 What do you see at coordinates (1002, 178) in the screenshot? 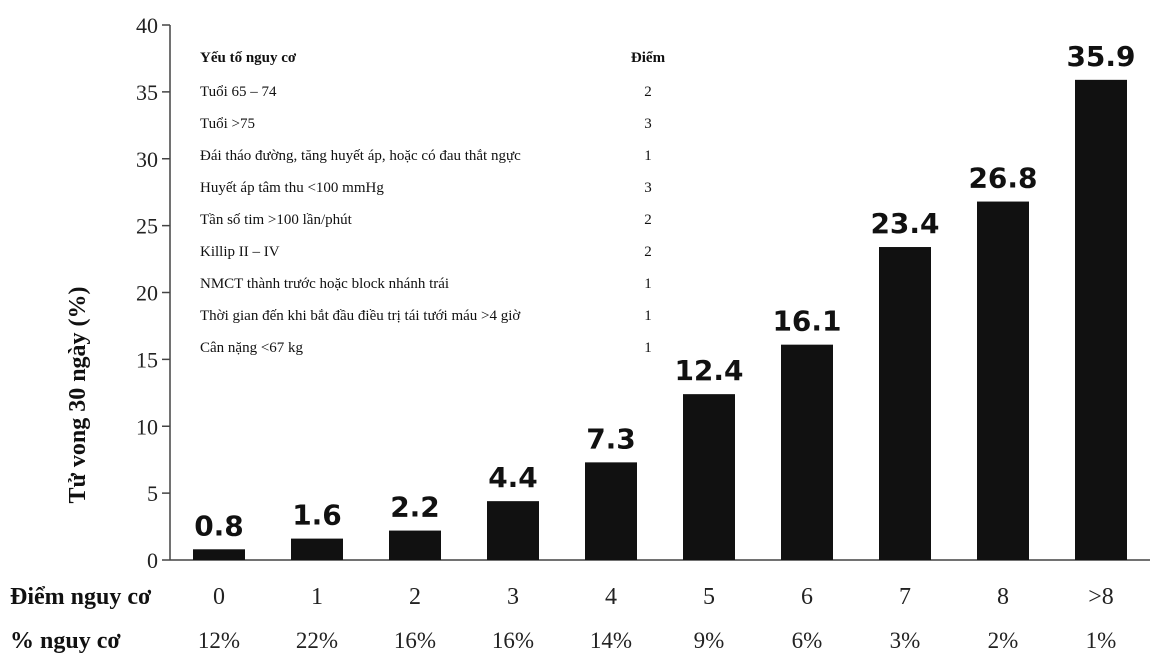
I see `bar-value-label: 26.8` at bounding box center [1002, 178].